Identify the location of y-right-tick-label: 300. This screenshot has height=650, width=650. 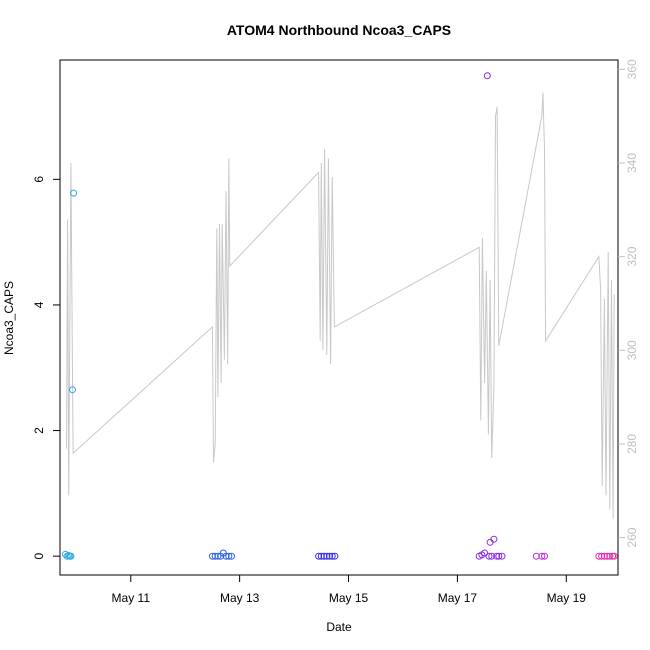
(632, 350).